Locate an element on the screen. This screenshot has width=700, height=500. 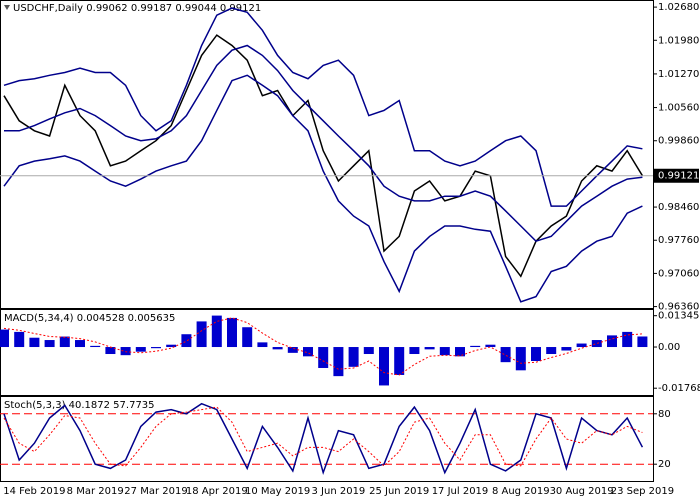
y-tick-label: 0.98460 is located at coordinates (678, 207).